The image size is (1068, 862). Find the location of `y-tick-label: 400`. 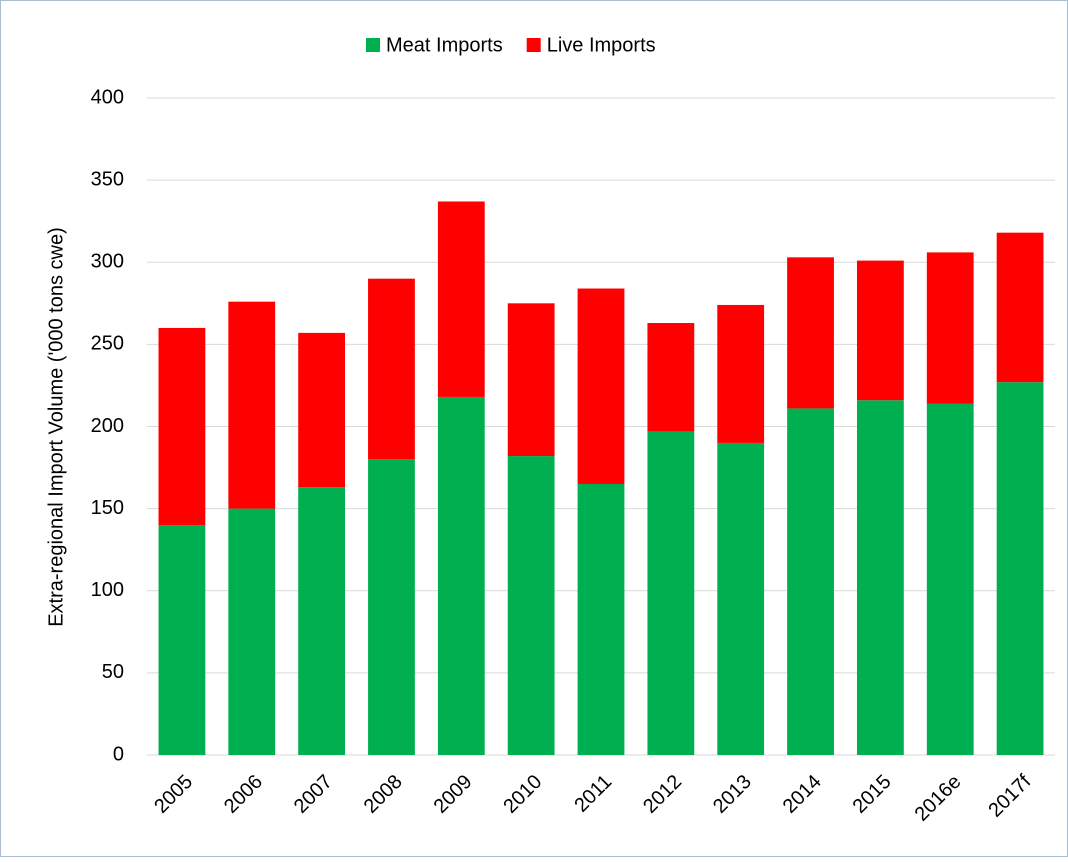

y-tick-label: 400 is located at coordinates (107, 97).